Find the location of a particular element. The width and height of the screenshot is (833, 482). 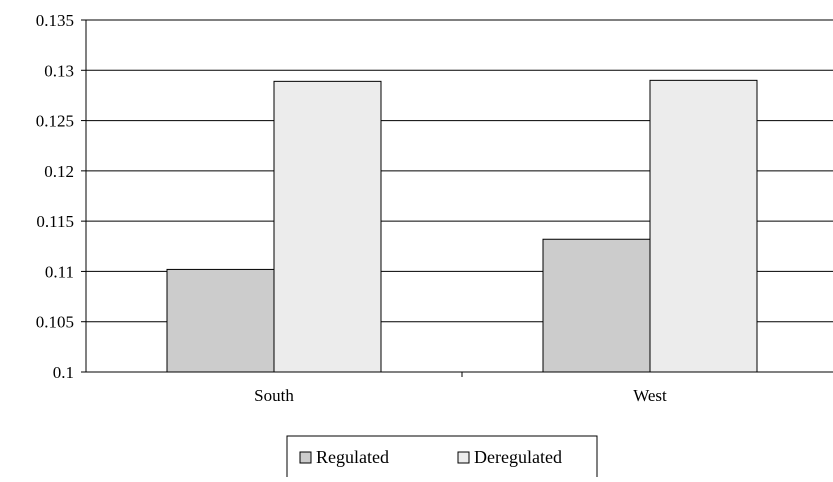

y-tick-label: 0.1 is located at coordinates (63, 372).